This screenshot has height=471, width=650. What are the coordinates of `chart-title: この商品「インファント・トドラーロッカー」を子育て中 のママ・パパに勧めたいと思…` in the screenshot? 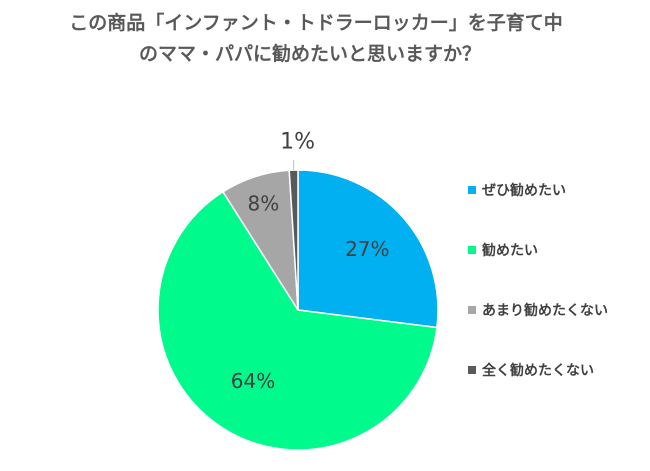 It's located at (325, 39).